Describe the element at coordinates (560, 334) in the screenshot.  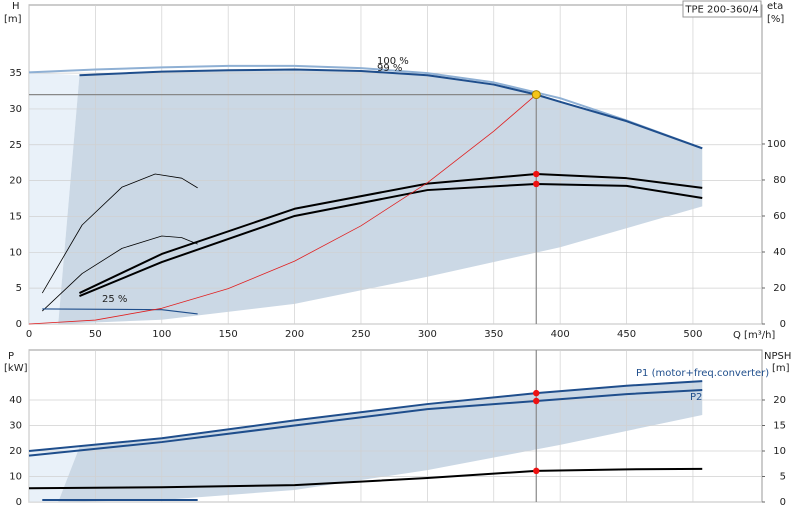
I see `x-tick-label: 400` at that location.